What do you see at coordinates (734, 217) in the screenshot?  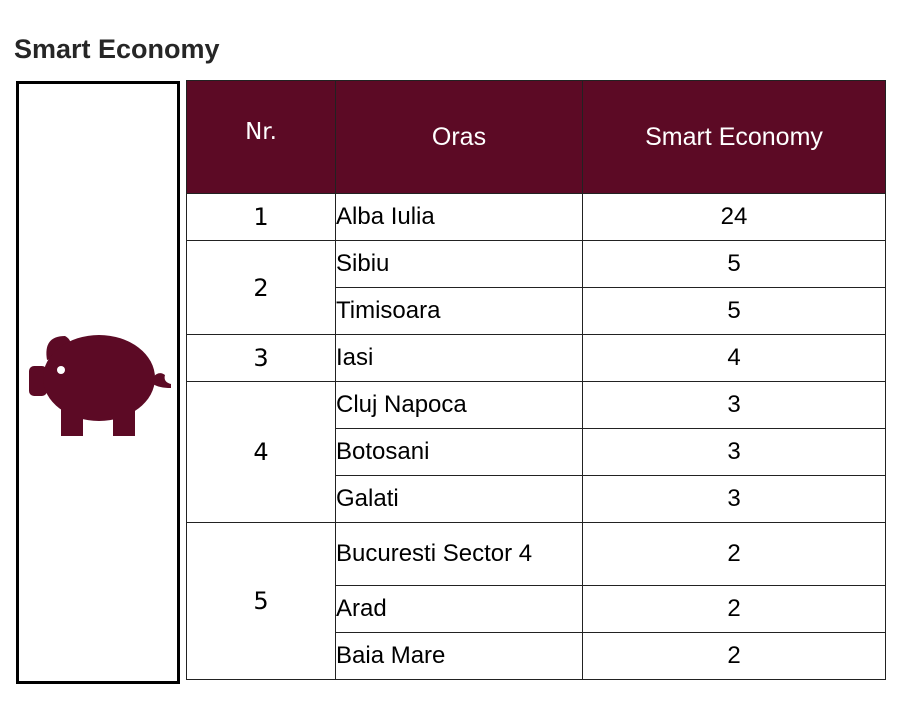 I see `score-cell: 24` at bounding box center [734, 217].